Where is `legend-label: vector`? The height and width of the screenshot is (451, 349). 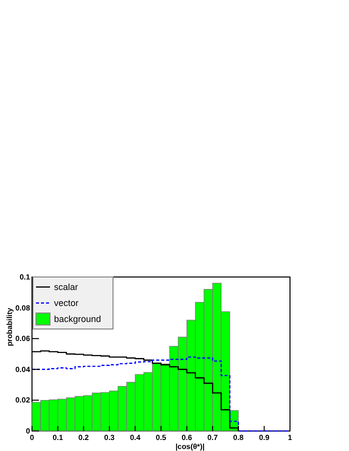
legend-label: vector is located at coordinates (66, 303).